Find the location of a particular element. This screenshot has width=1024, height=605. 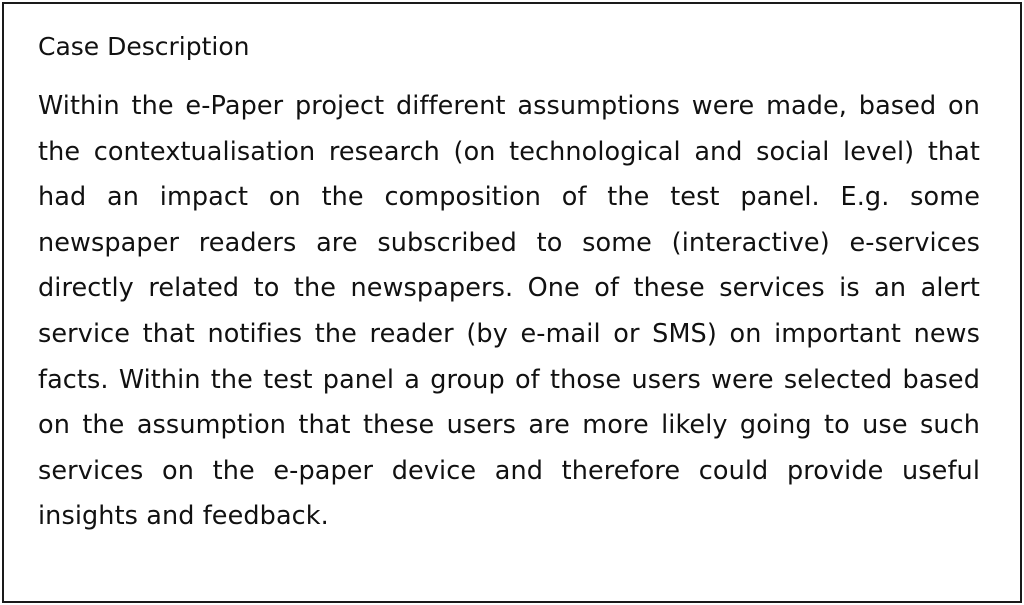

case-title: Case Description is located at coordinates (144, 46).